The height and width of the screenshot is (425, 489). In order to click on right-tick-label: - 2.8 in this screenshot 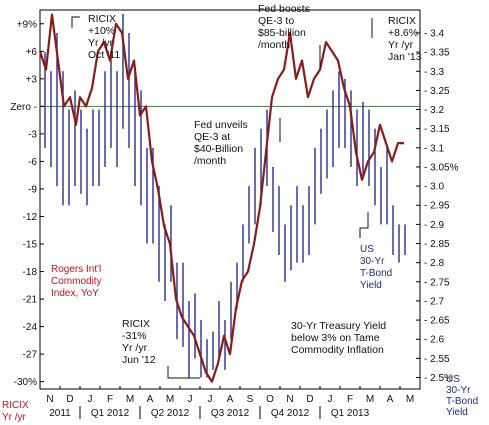, I will do `click(434, 263)`.